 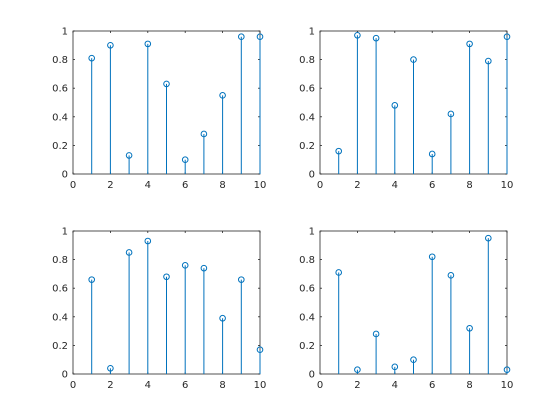 I want to click on axes-box-bottom-right, so click(x=413, y=302).